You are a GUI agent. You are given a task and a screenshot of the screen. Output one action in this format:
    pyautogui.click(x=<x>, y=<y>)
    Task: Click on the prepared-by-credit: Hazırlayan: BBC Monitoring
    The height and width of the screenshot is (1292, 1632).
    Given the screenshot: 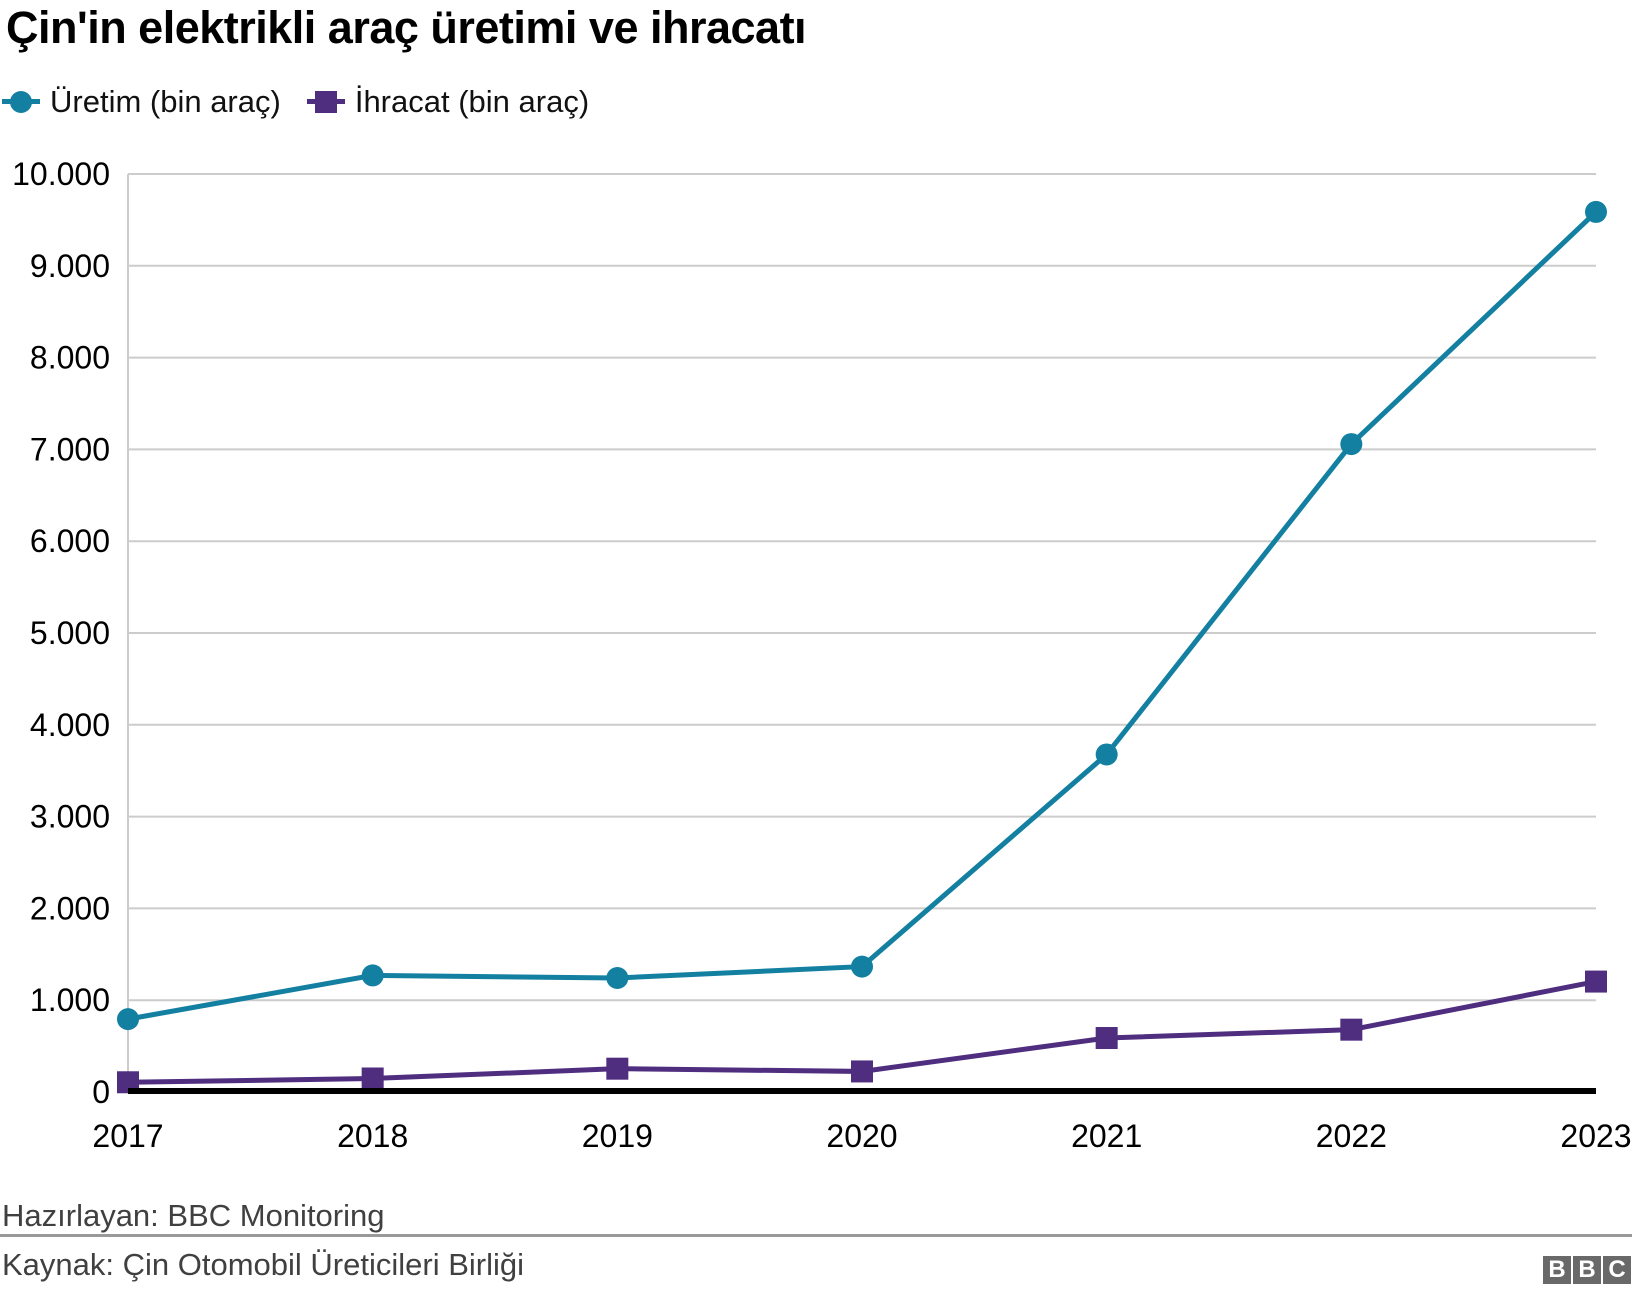 What is the action you would take?
    pyautogui.click(x=193, y=1215)
    